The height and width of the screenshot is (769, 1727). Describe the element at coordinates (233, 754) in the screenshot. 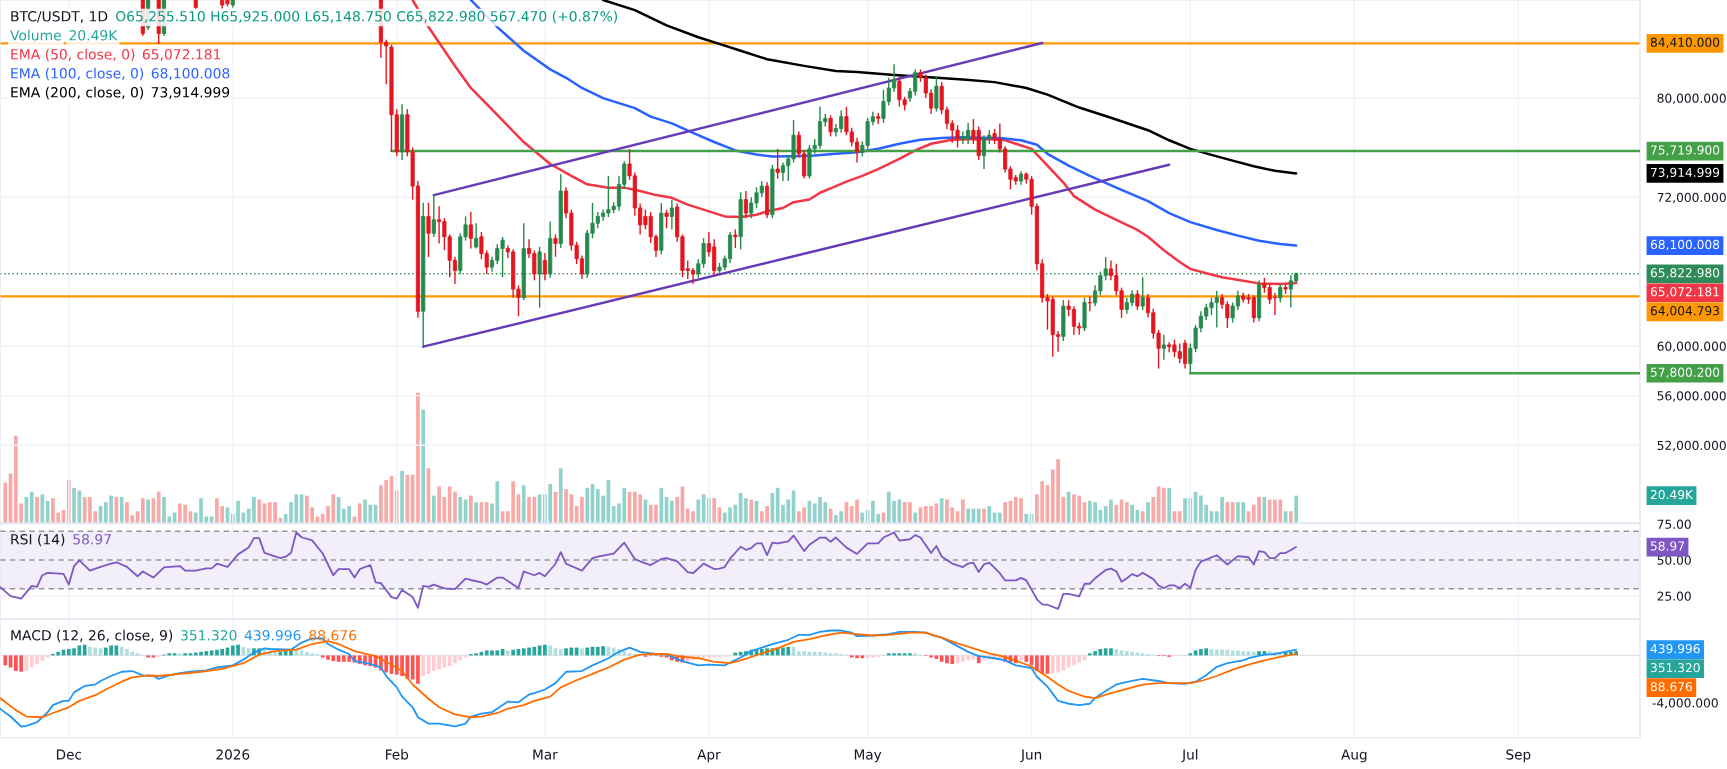

I see `x-tick-label: 2026` at that location.